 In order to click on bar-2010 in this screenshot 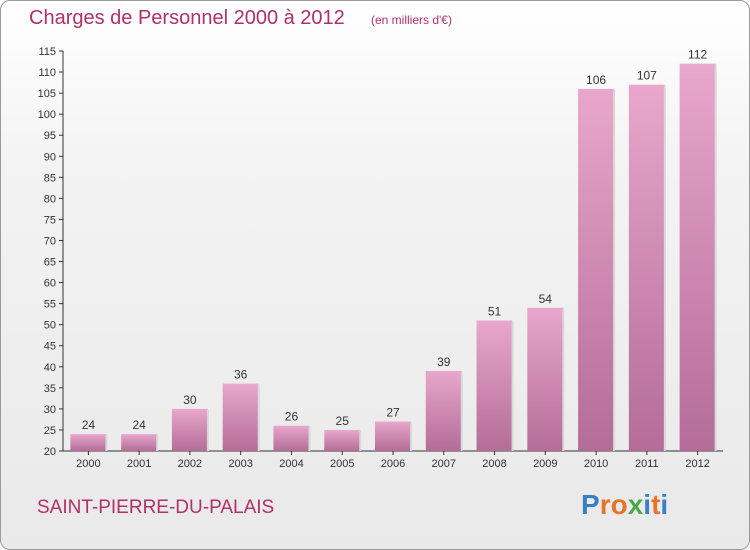, I will do `click(596, 269)`.